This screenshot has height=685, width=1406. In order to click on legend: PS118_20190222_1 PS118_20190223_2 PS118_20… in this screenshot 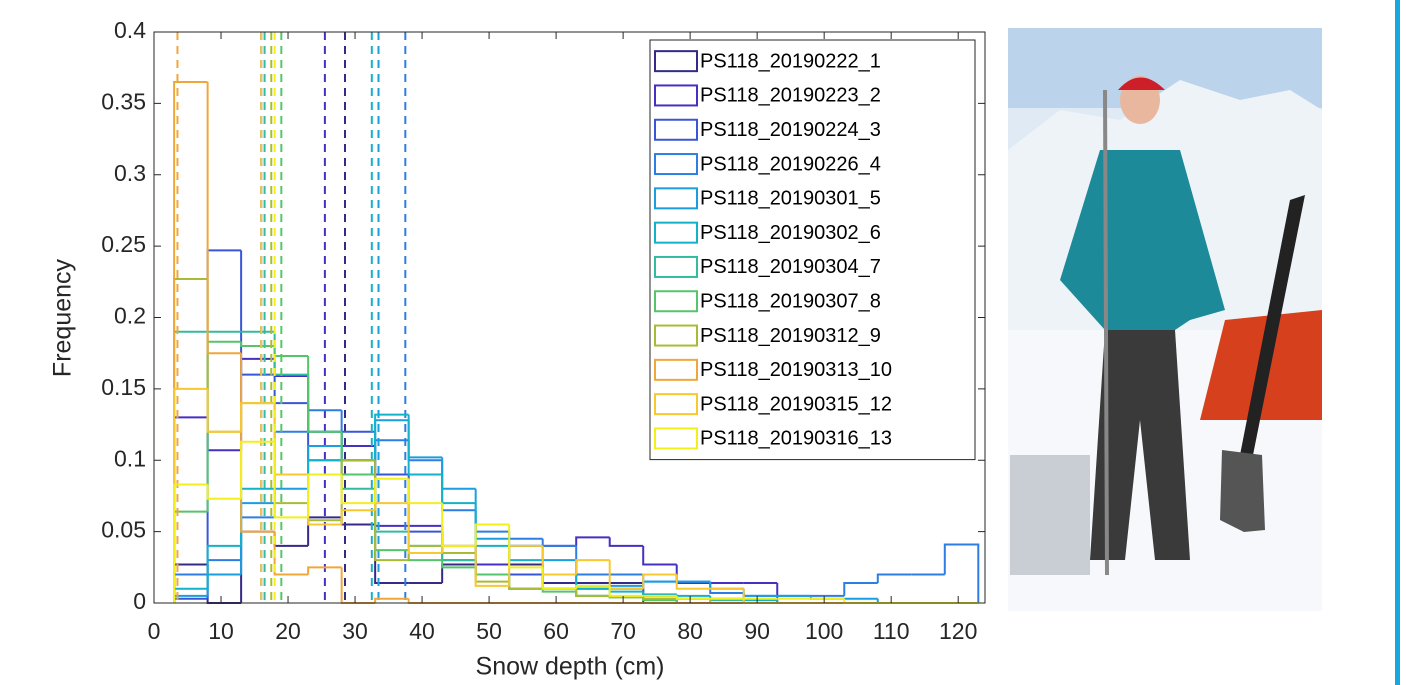, I will do `click(812, 250)`.